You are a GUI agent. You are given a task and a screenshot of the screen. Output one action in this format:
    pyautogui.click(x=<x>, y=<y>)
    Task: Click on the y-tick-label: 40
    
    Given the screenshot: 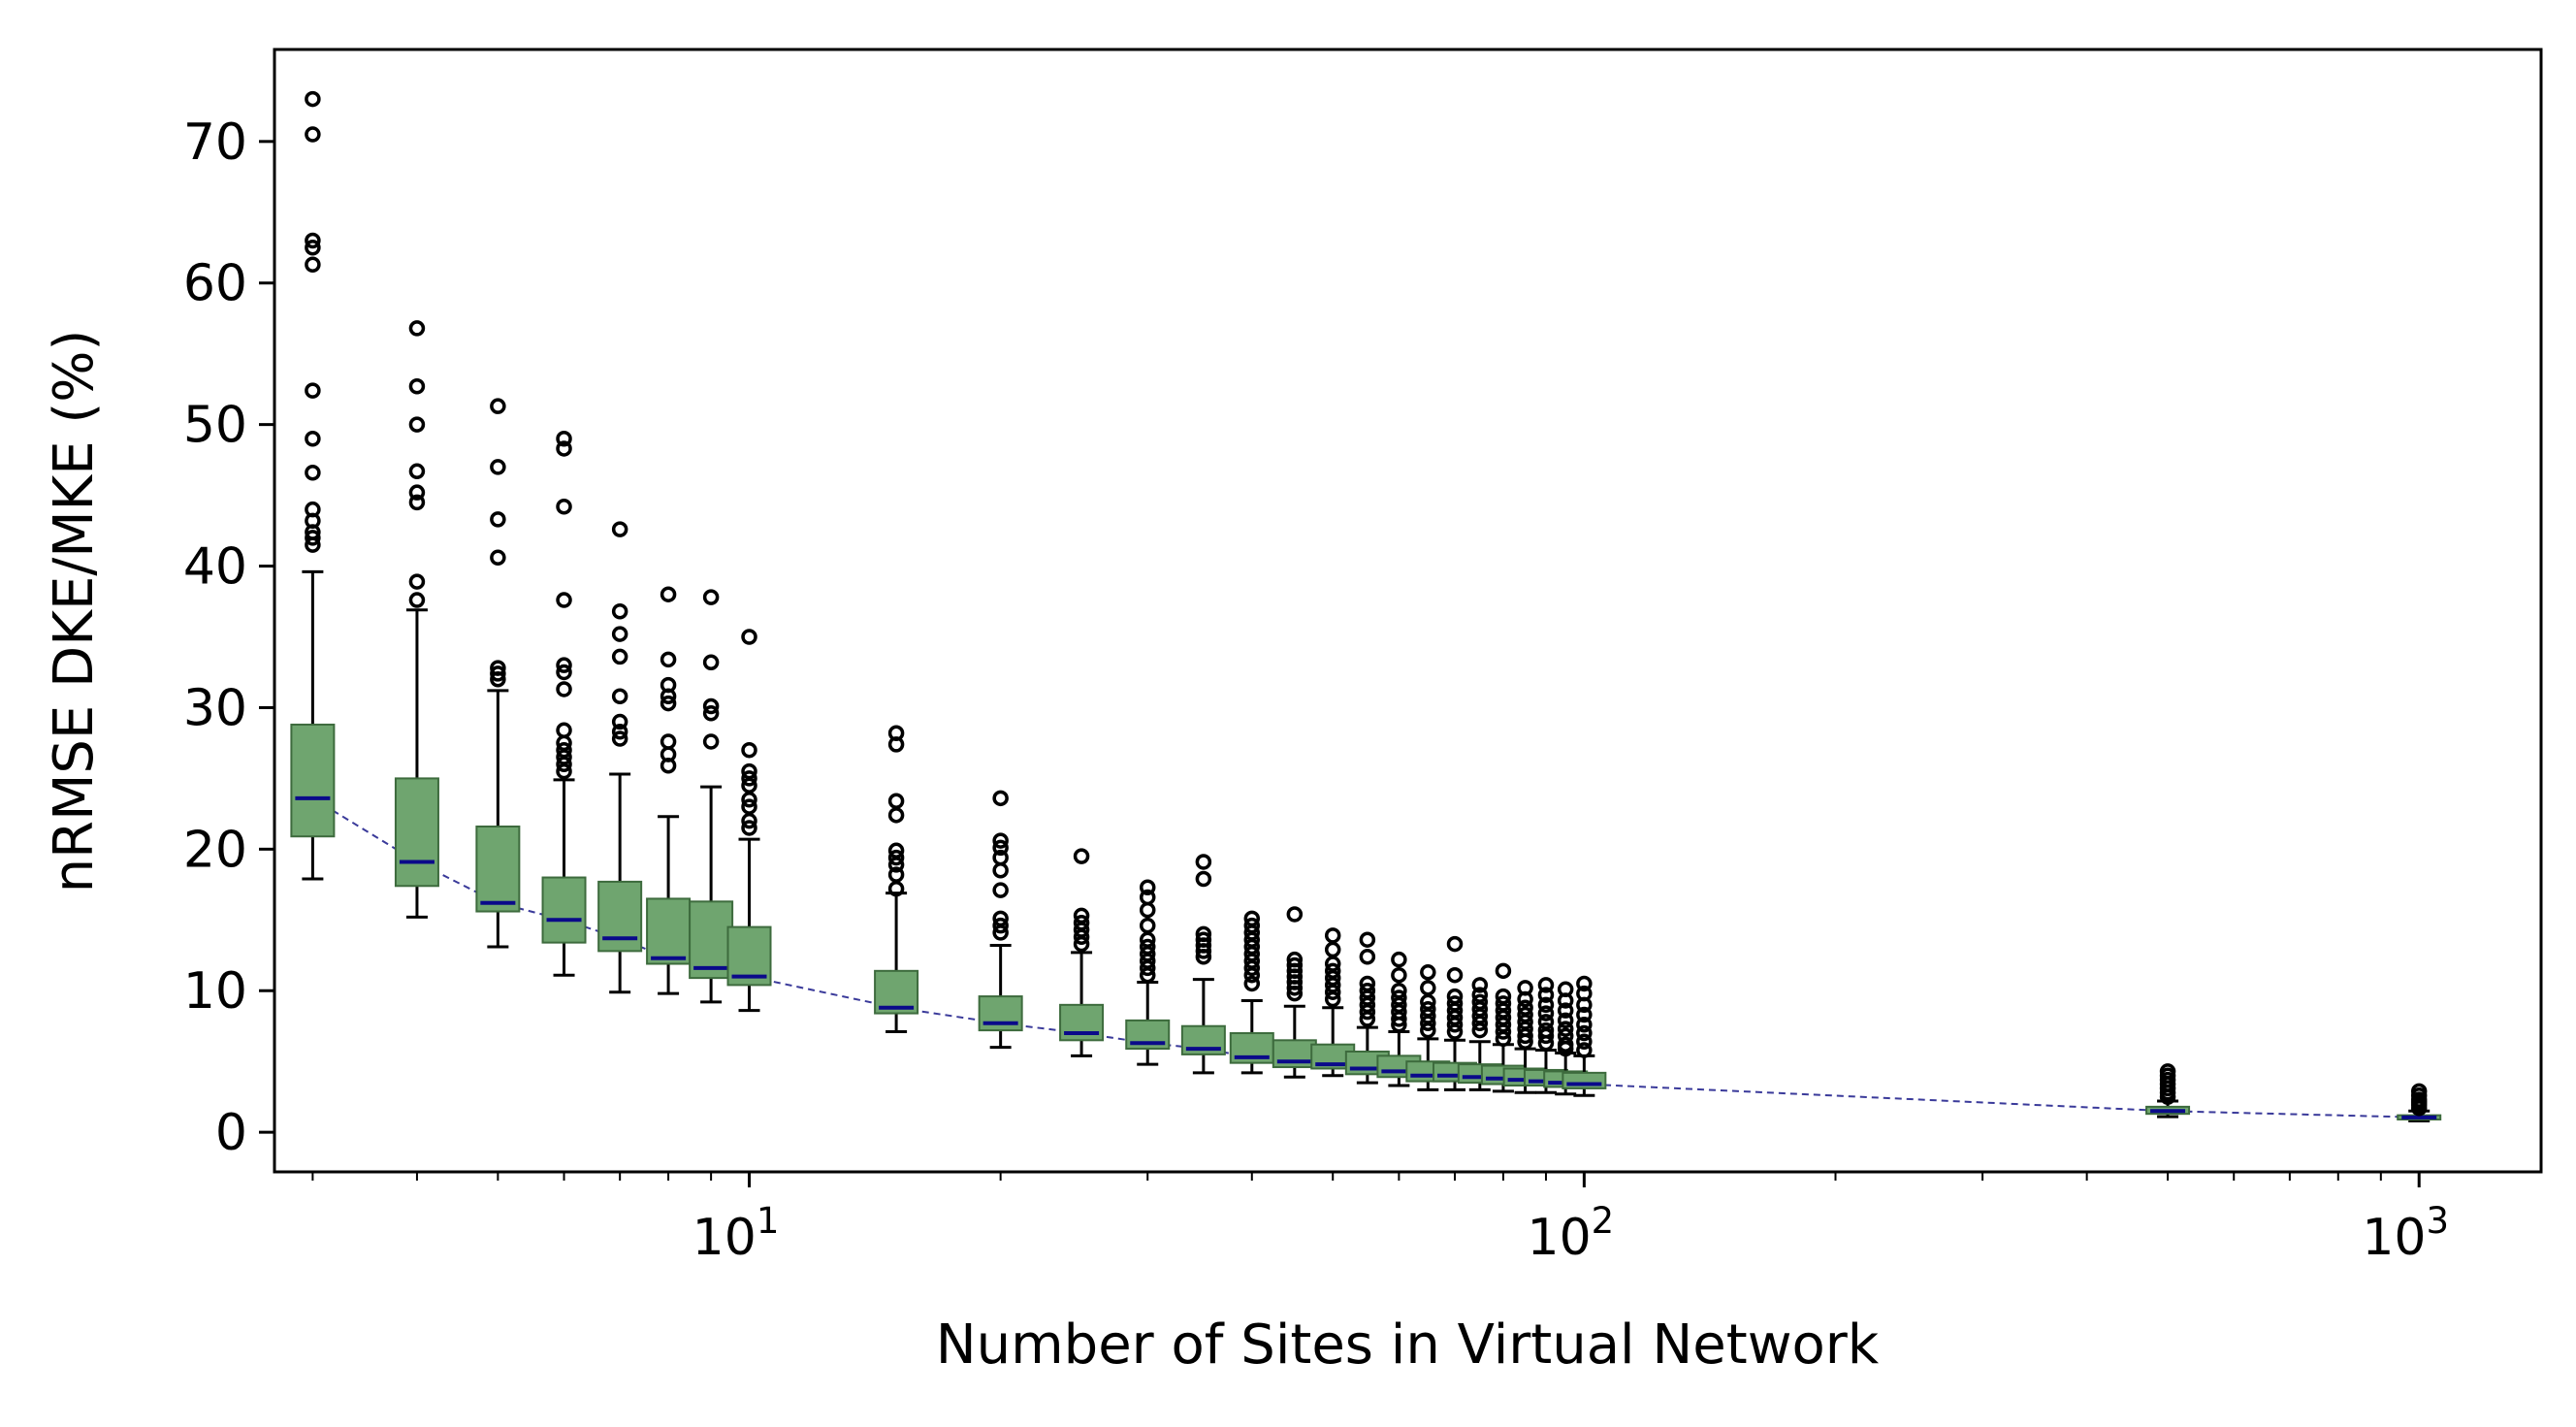 What is the action you would take?
    pyautogui.click(x=215, y=567)
    